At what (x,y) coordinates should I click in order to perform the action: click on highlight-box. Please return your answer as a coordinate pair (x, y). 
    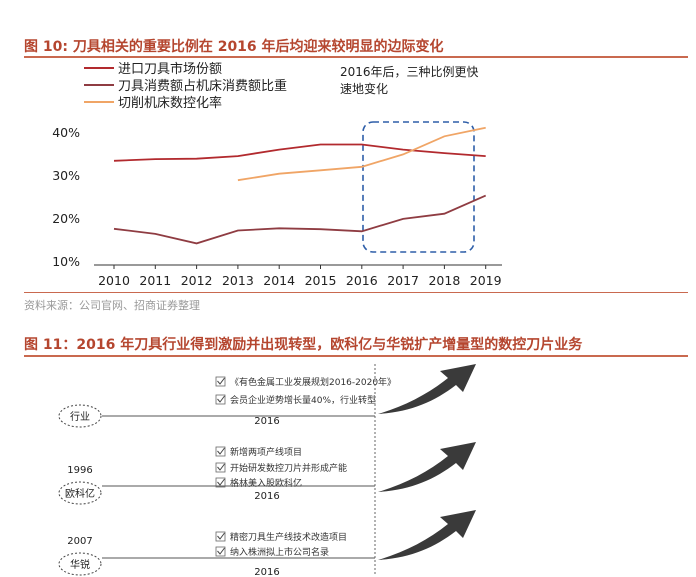
    Looking at the image, I should click on (418, 187).